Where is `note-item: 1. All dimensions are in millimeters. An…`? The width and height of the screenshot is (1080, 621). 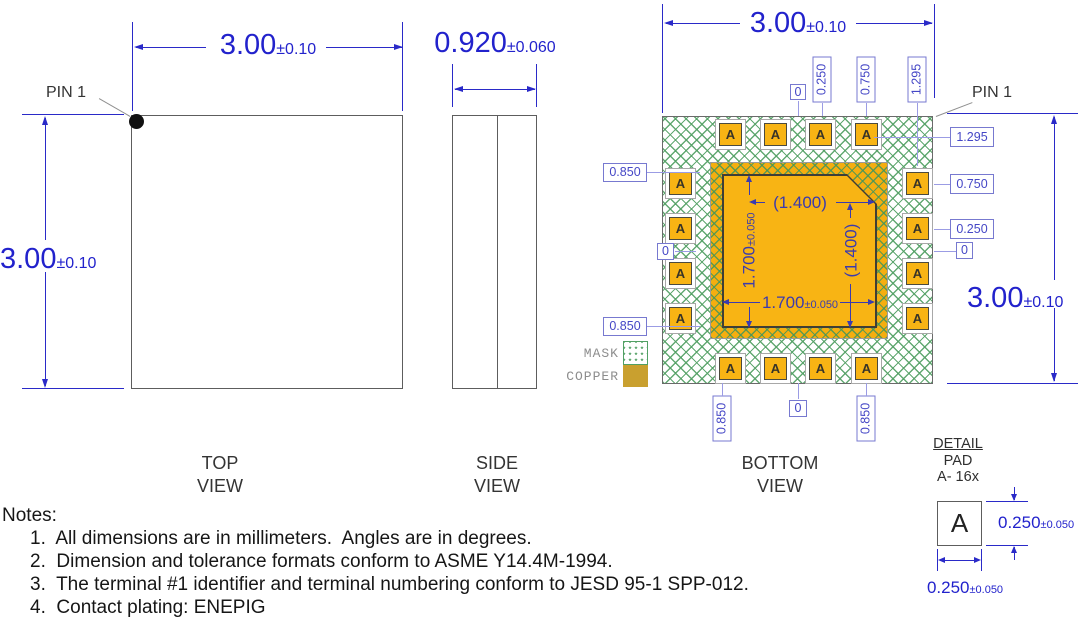
note-item: 1. All dimensions are in millimeters. An… is located at coordinates (281, 538).